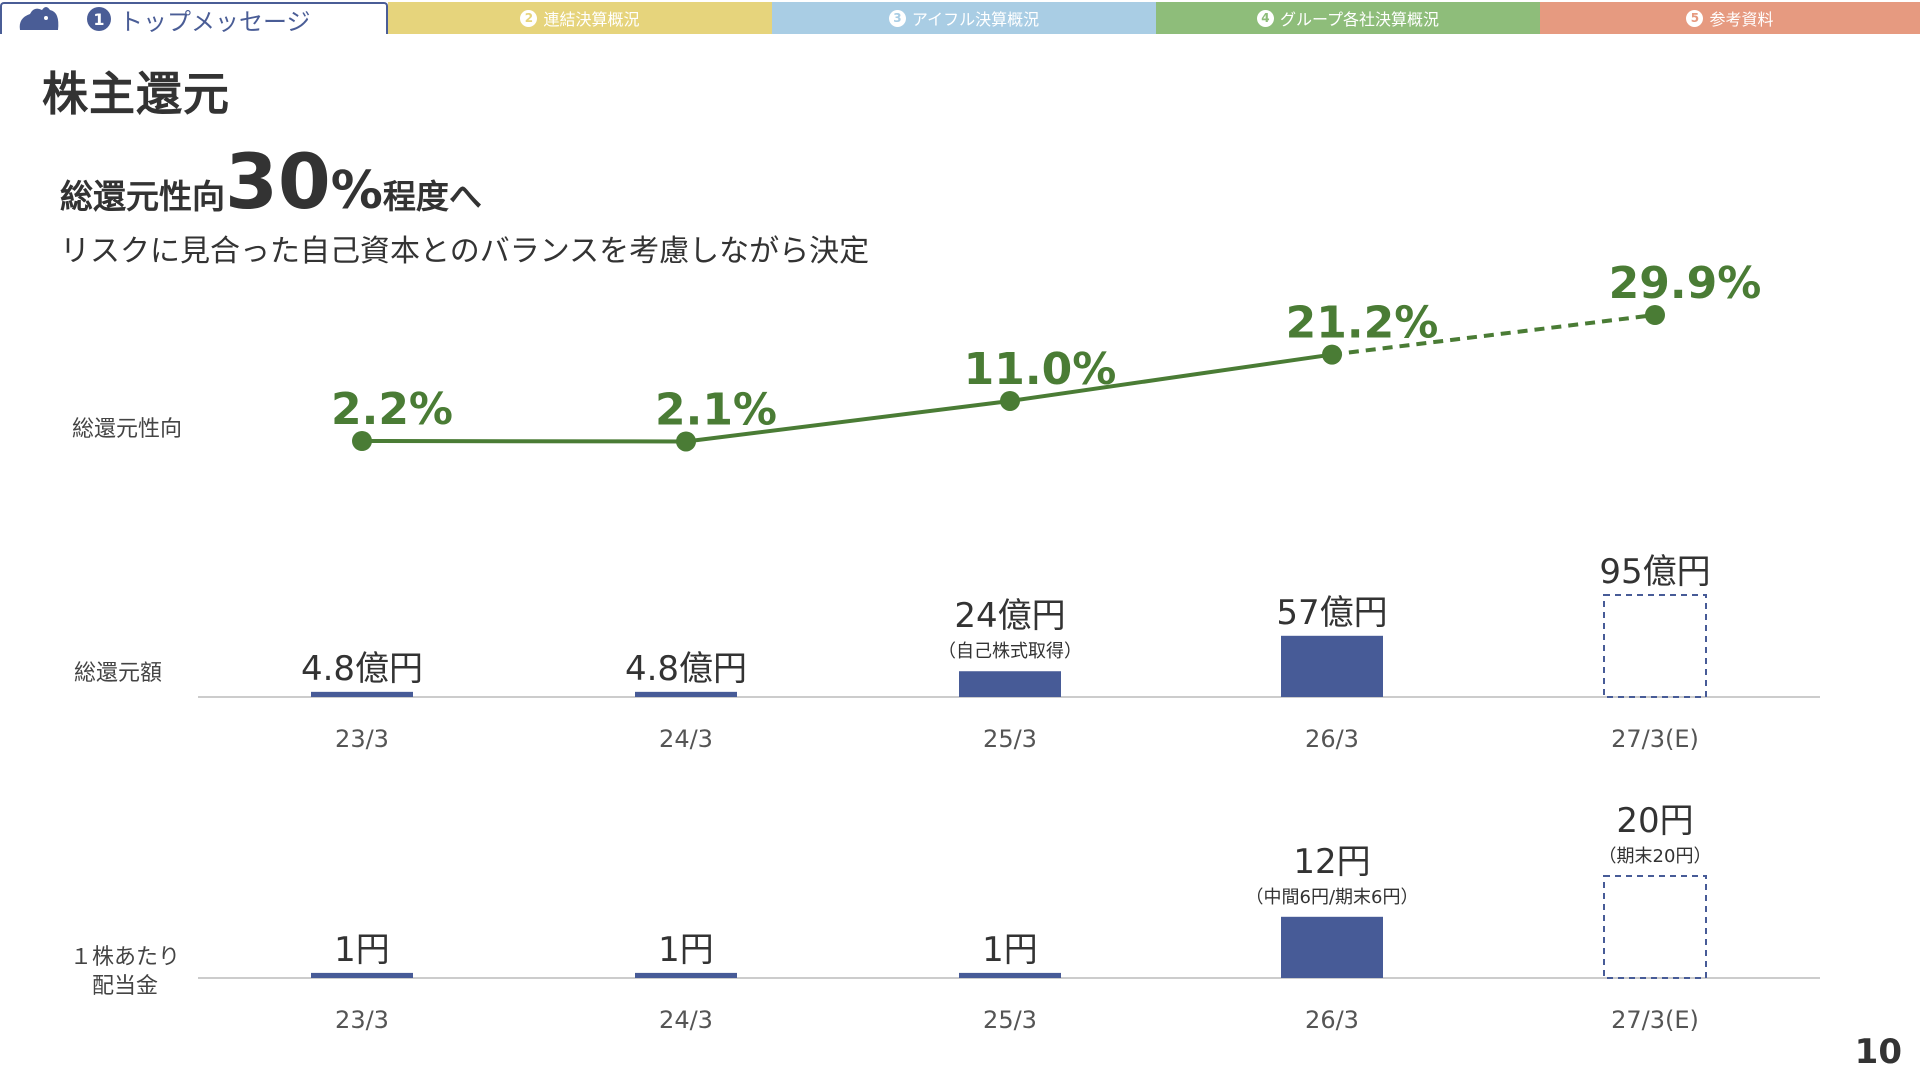 The image size is (1920, 1080). Describe the element at coordinates (1878, 1052) in the screenshot. I see `page-number: 10` at that location.